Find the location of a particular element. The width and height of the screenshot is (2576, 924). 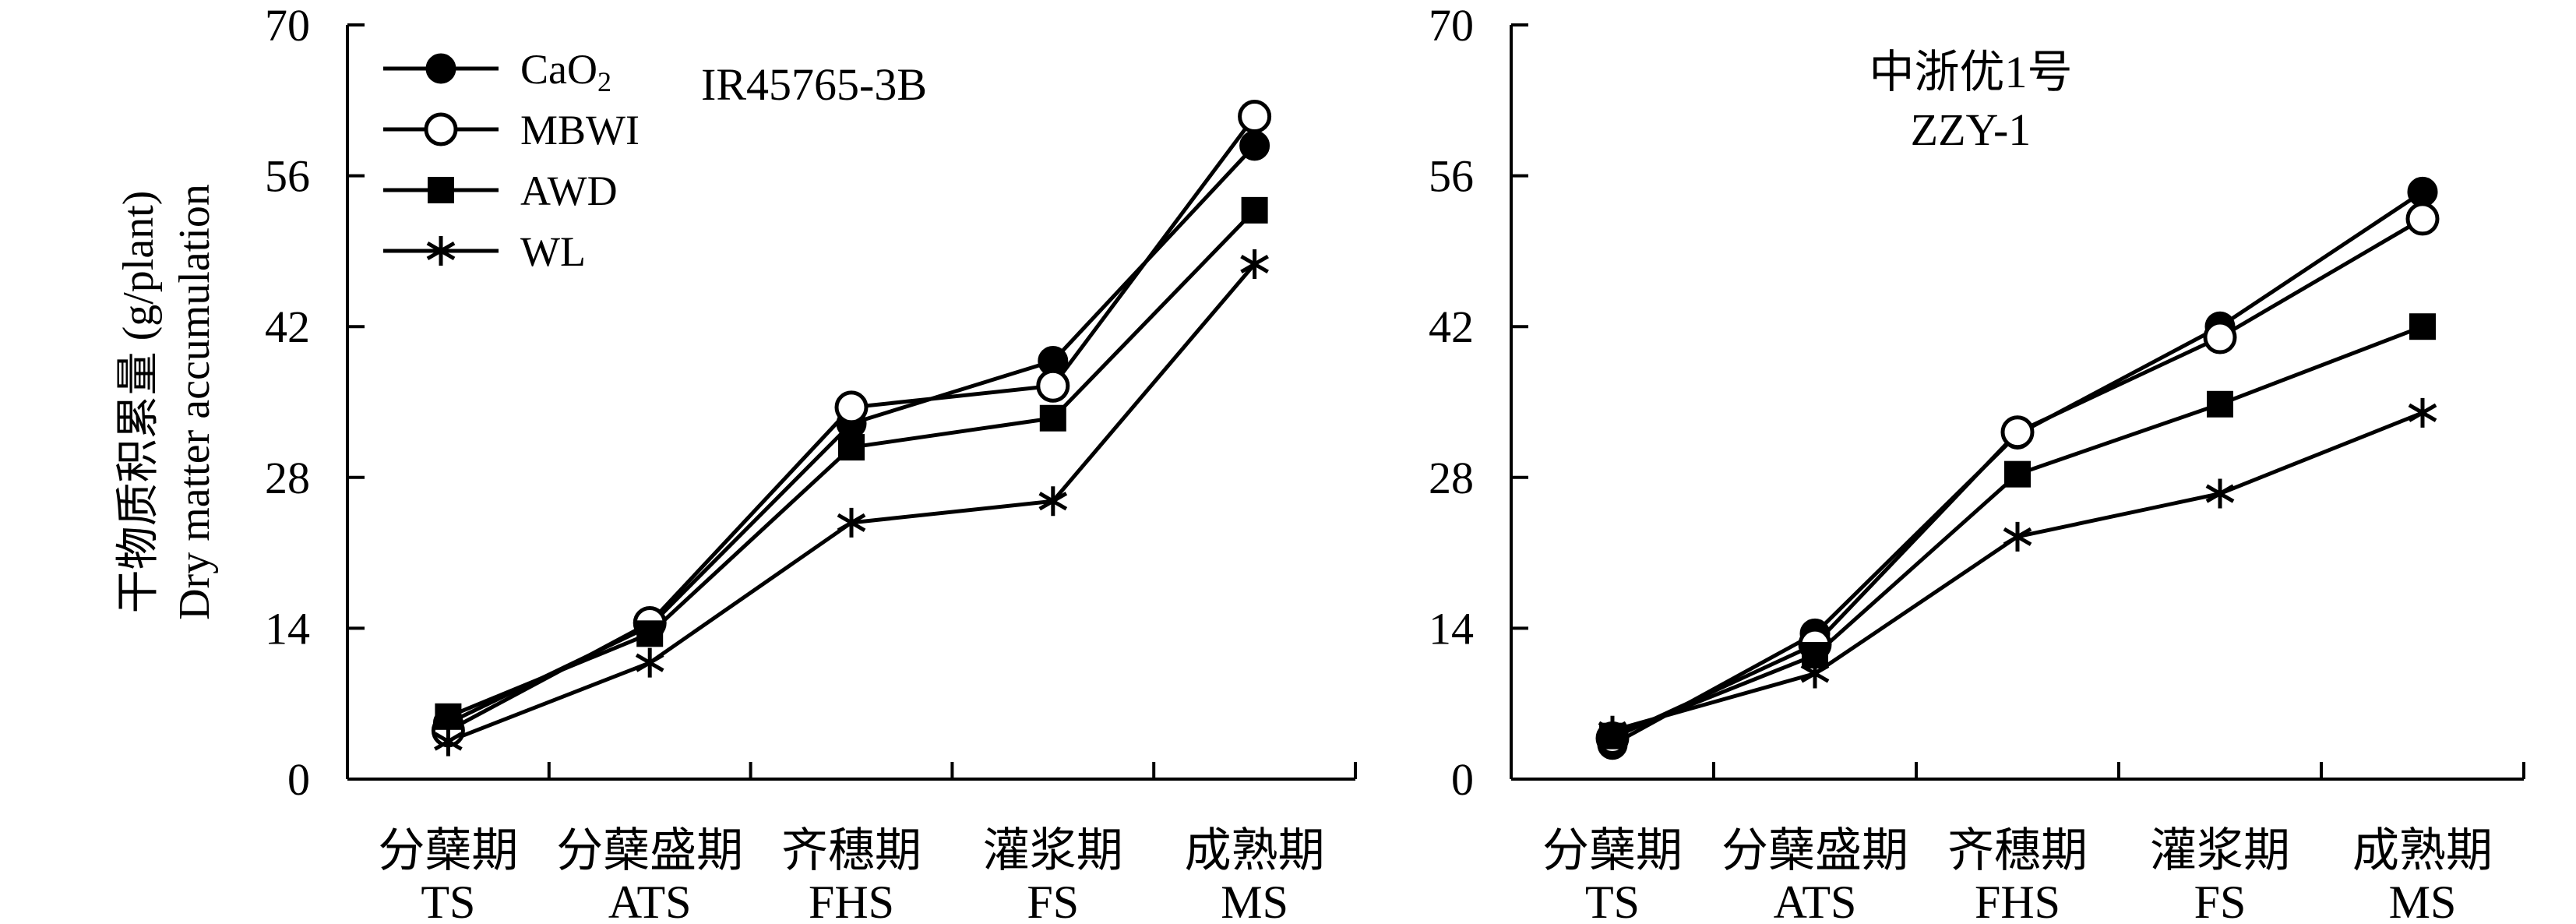

panel-1-y-tick-label: 56 is located at coordinates (287, 176).